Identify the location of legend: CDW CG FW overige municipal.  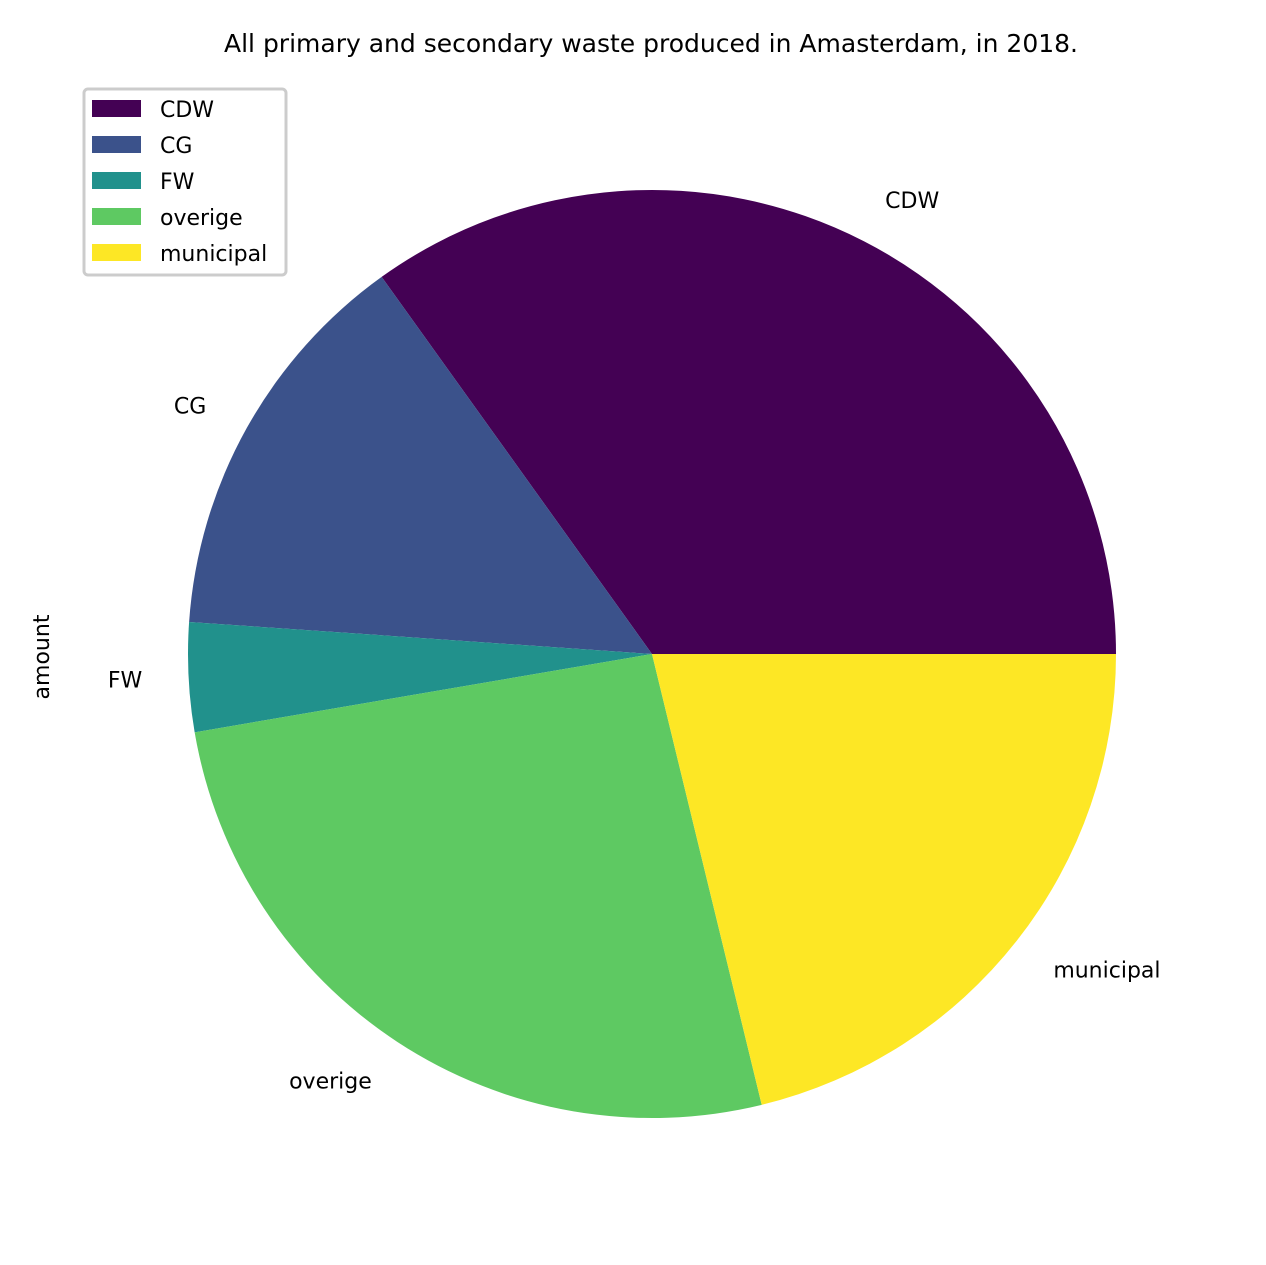
(185, 182).